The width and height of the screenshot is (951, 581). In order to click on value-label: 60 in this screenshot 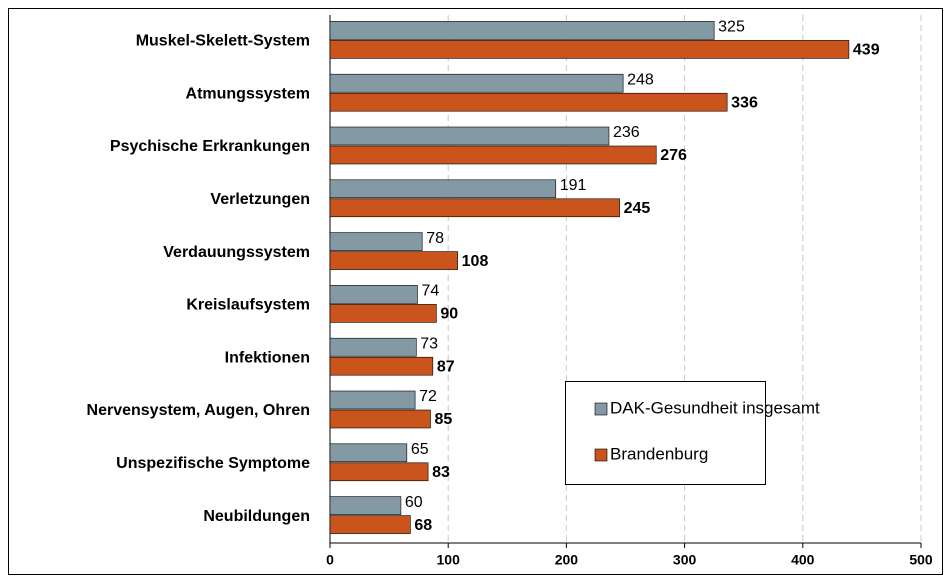, I will do `click(414, 502)`.